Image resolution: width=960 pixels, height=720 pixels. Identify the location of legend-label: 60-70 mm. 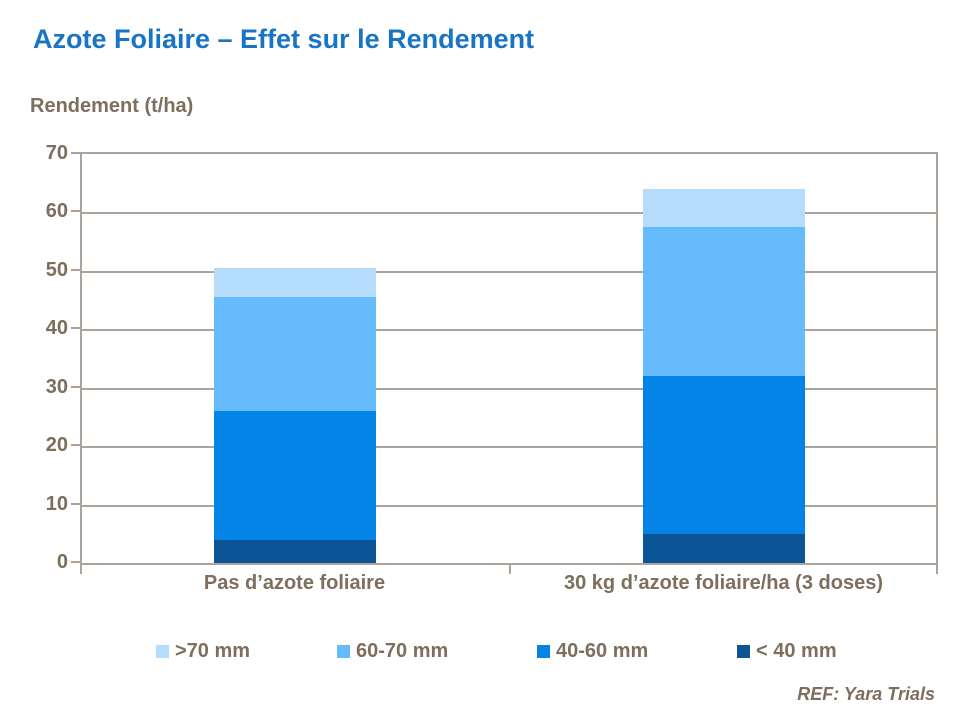
(402, 651).